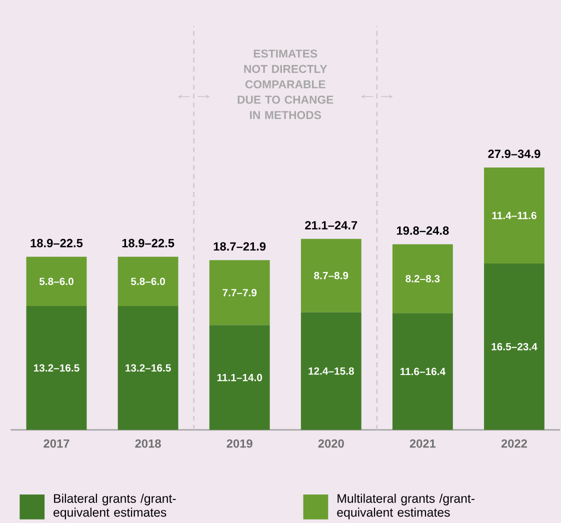 The image size is (561, 523). I want to click on data-label: 8.2–8.3, so click(423, 278).